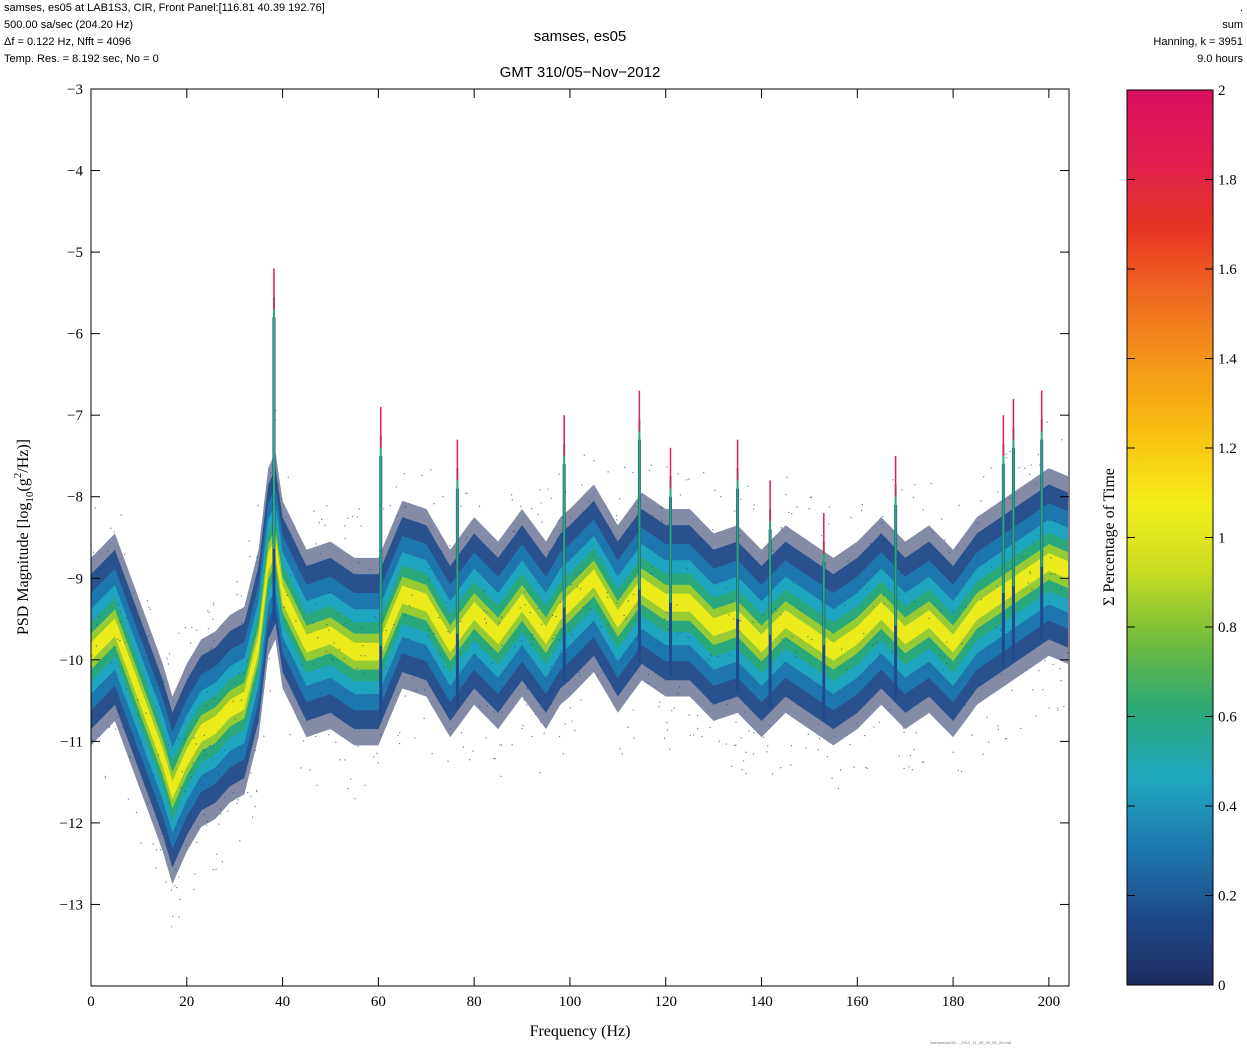 The height and width of the screenshot is (1049, 1247). What do you see at coordinates (1170, 537) in the screenshot?
I see `colorbar` at bounding box center [1170, 537].